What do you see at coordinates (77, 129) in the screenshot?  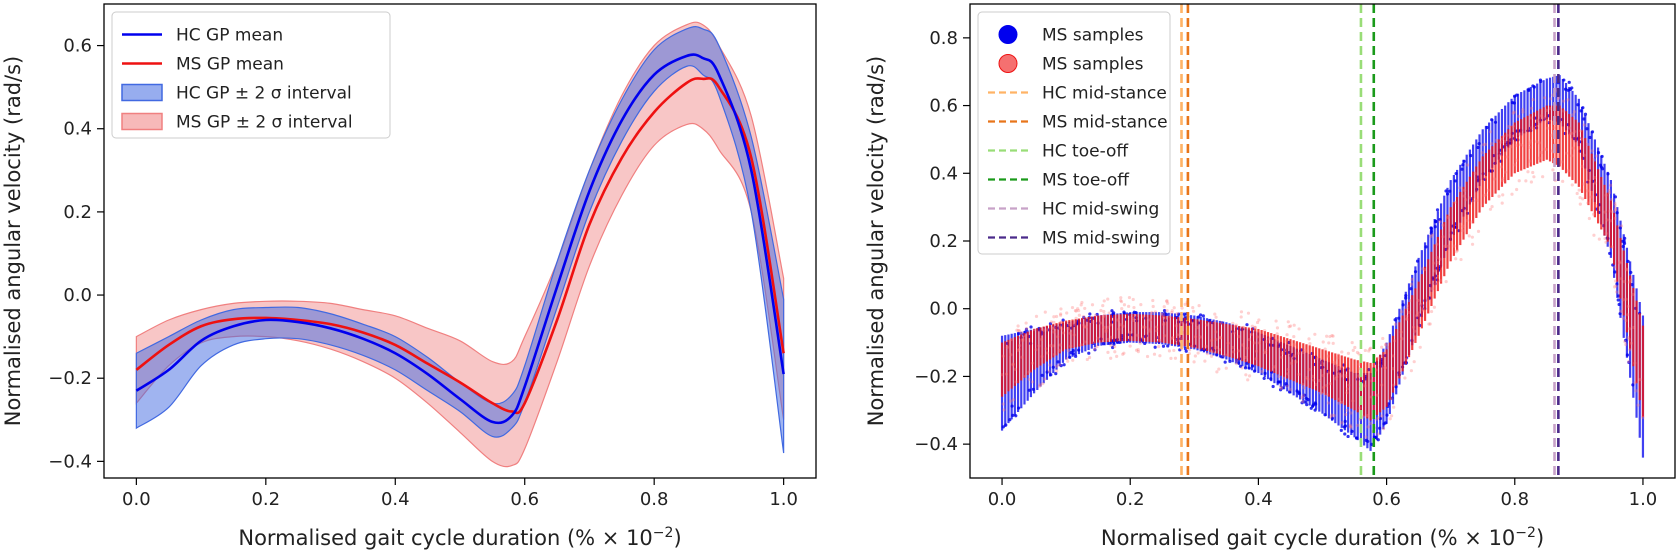 I see `y-tick-label: 0.4` at bounding box center [77, 129].